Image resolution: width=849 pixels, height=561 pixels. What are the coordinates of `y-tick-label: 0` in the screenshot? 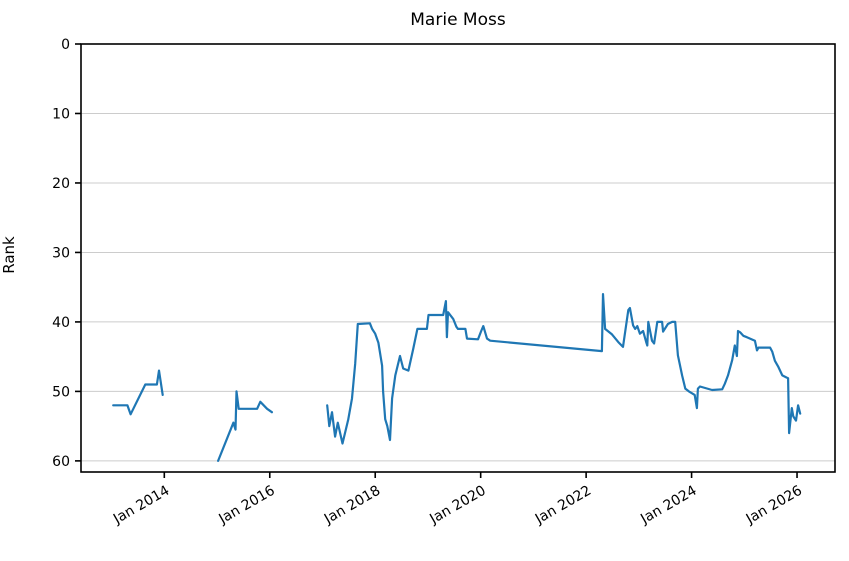 It's located at (65, 45).